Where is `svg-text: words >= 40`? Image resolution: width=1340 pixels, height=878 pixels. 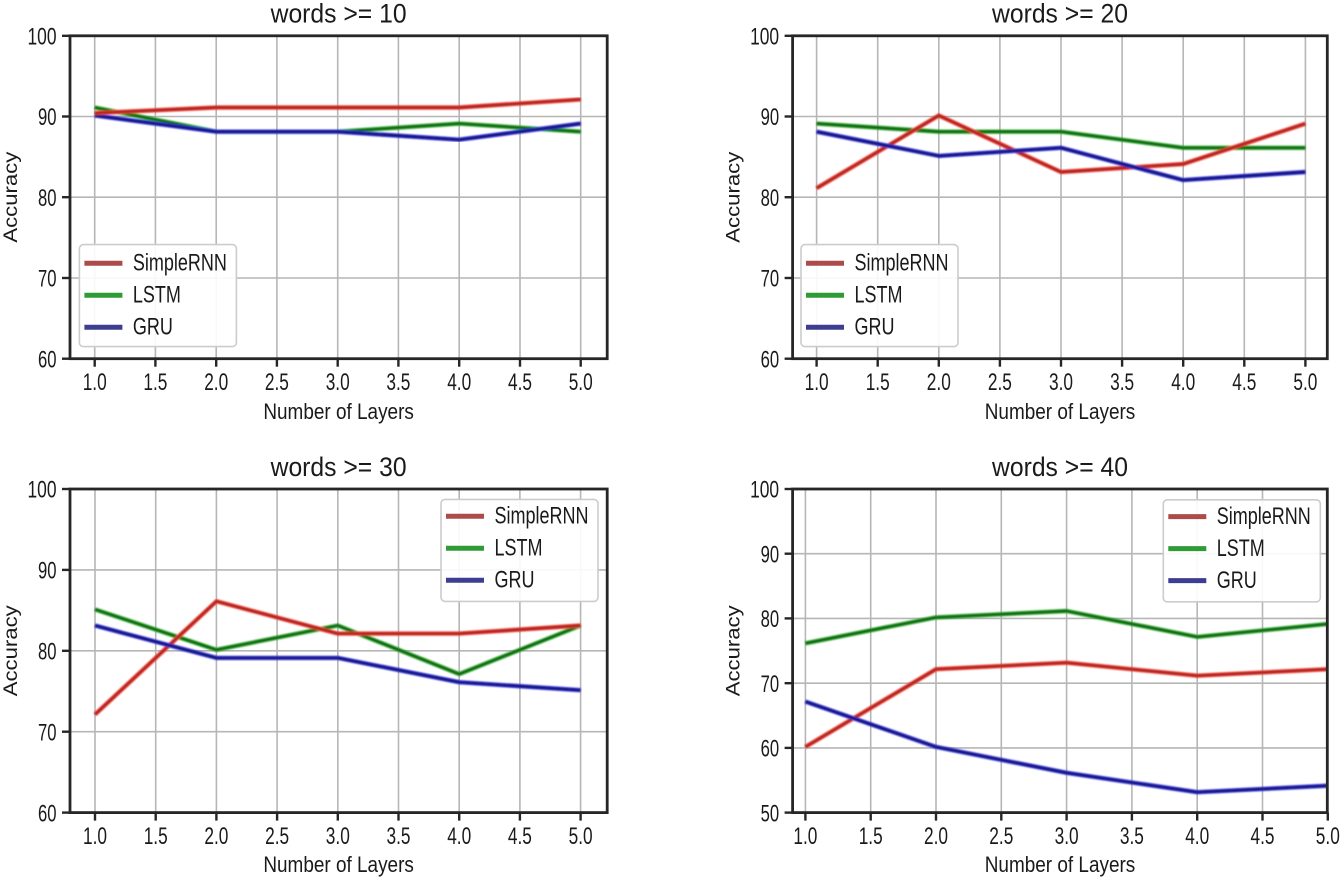 svg-text: words >= 40 is located at coordinates (1059, 467).